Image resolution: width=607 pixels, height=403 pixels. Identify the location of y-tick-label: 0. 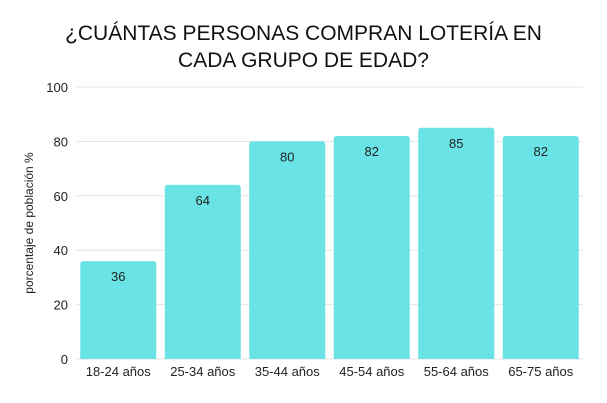
(64, 359).